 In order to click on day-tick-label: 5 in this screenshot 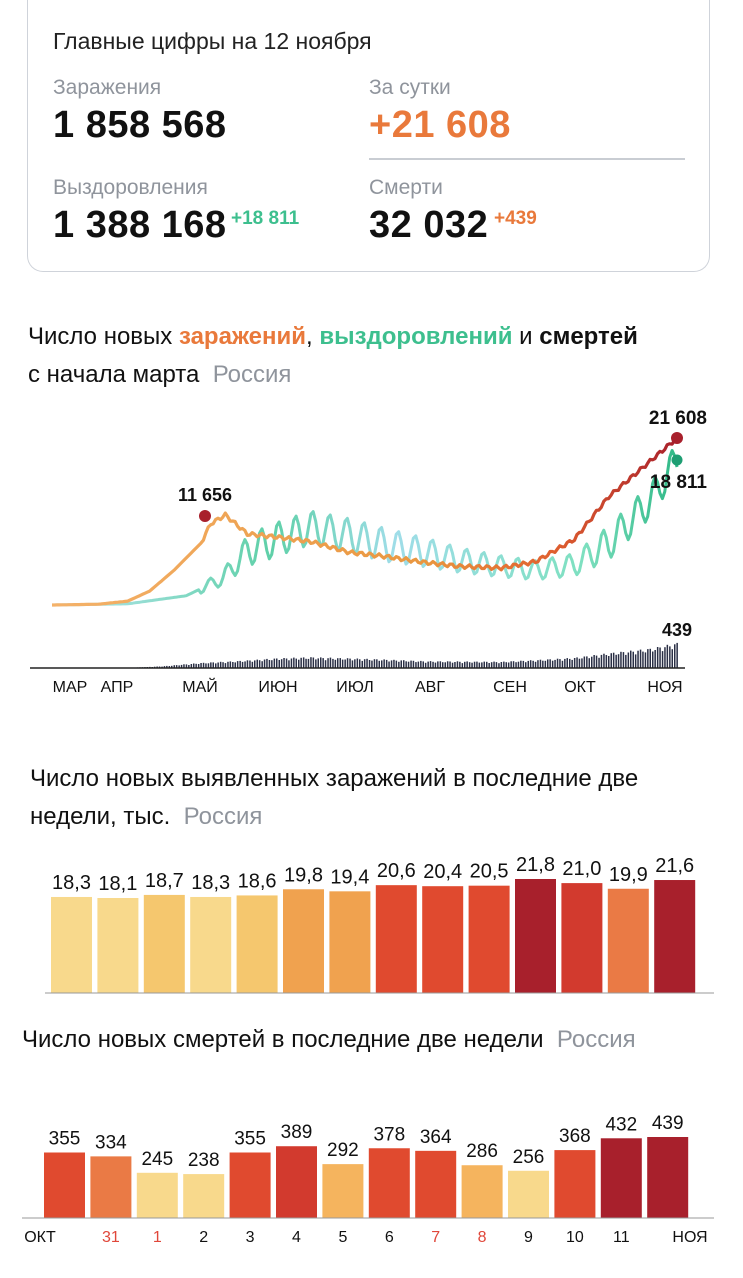, I will do `click(342, 1237)`.